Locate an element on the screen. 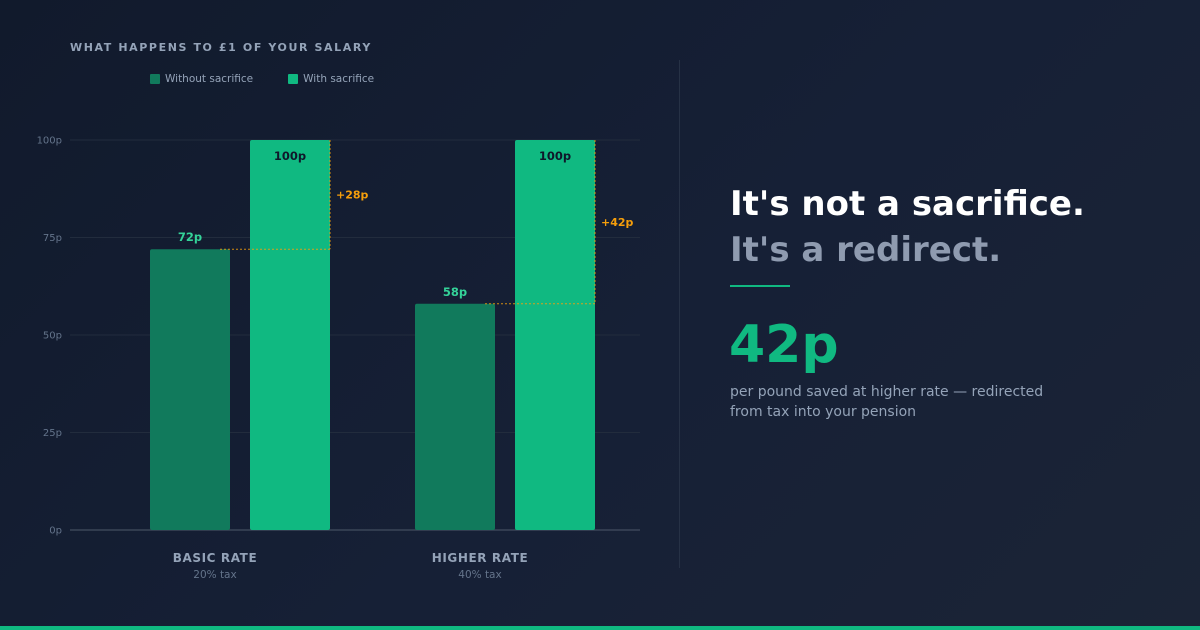  headline: It's not a sacrifice. is located at coordinates (907, 204).